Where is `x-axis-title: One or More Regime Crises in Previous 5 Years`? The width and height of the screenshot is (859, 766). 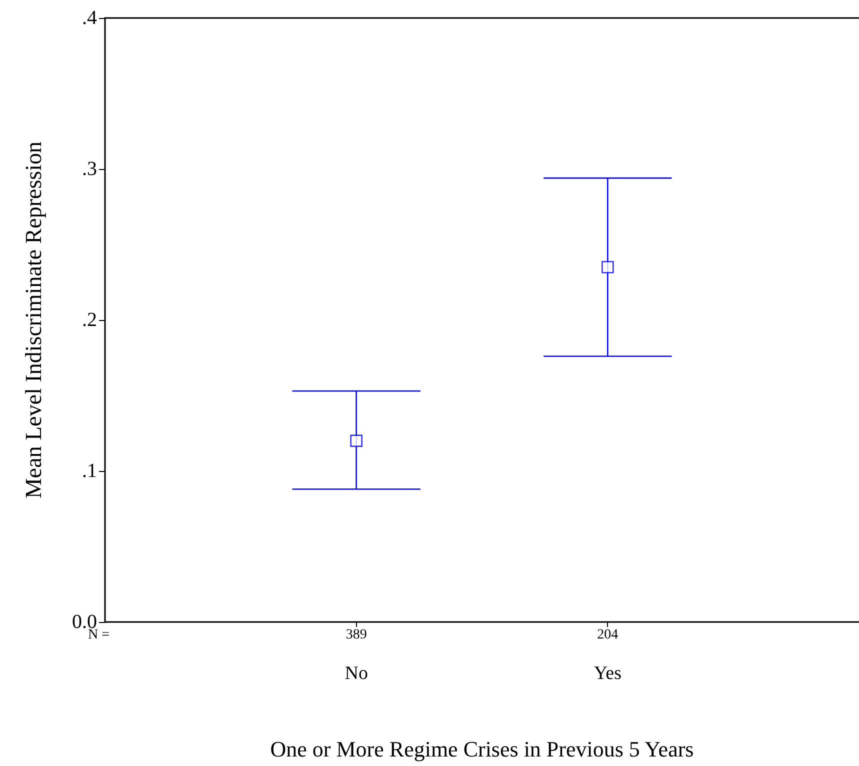
x-axis-title: One or More Regime Crises in Previous 5 Years is located at coordinates (482, 749).